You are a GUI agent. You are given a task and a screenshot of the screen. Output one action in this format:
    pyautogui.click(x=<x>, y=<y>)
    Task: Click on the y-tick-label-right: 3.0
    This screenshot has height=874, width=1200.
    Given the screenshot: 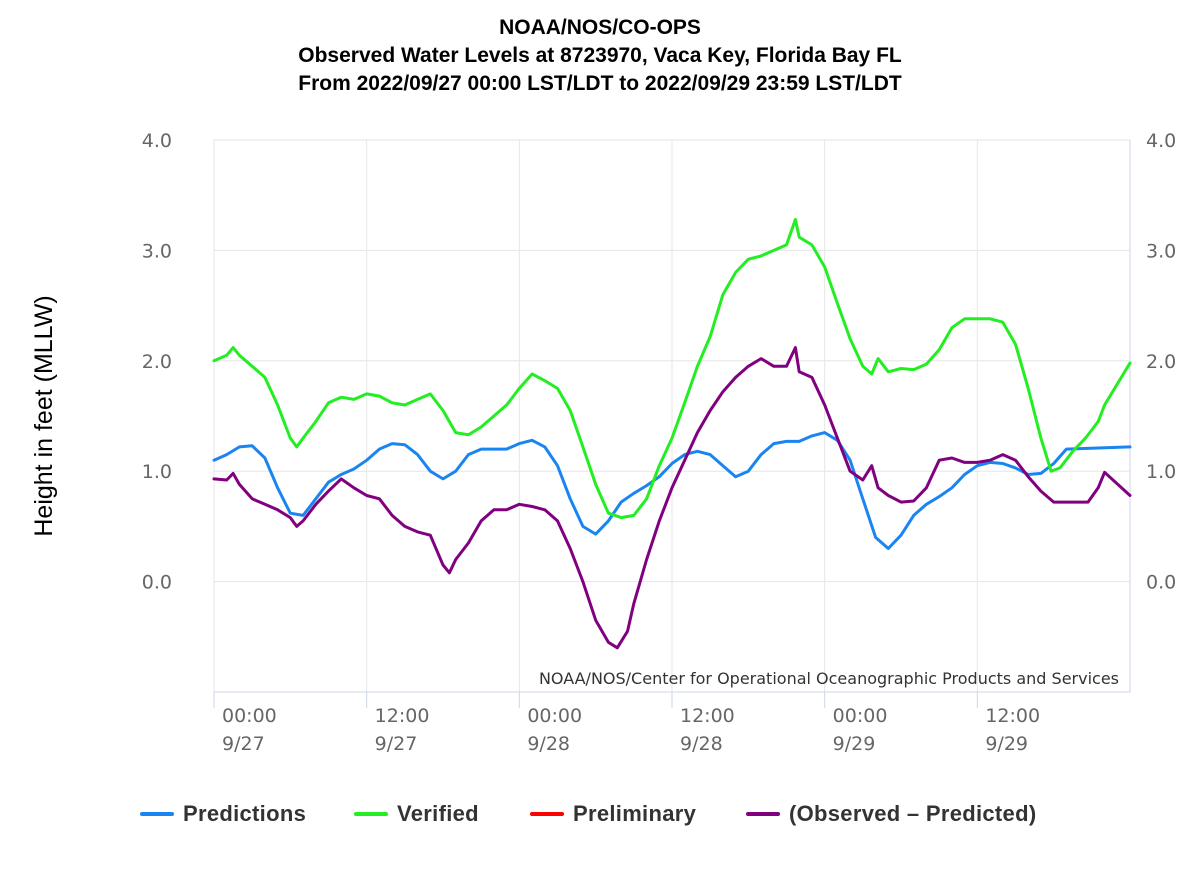 What is the action you would take?
    pyautogui.click(x=1161, y=251)
    